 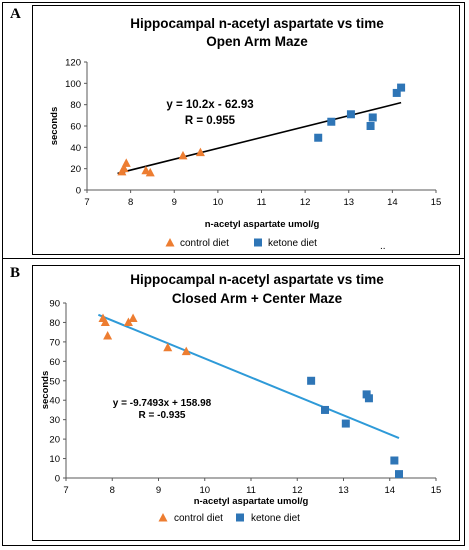 What do you see at coordinates (383, 246) in the screenshot?
I see `chart-a-stray-mark: ..` at bounding box center [383, 246].